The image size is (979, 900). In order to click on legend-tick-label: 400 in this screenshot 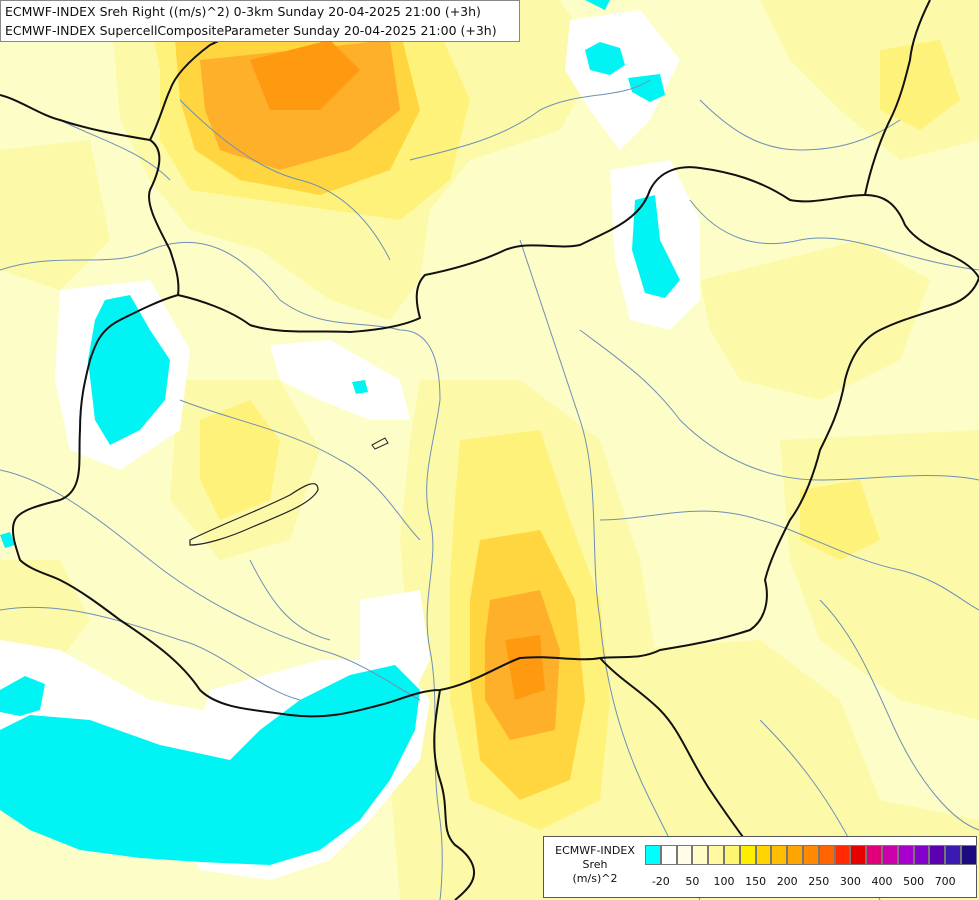, I will do `click(882, 881)`.